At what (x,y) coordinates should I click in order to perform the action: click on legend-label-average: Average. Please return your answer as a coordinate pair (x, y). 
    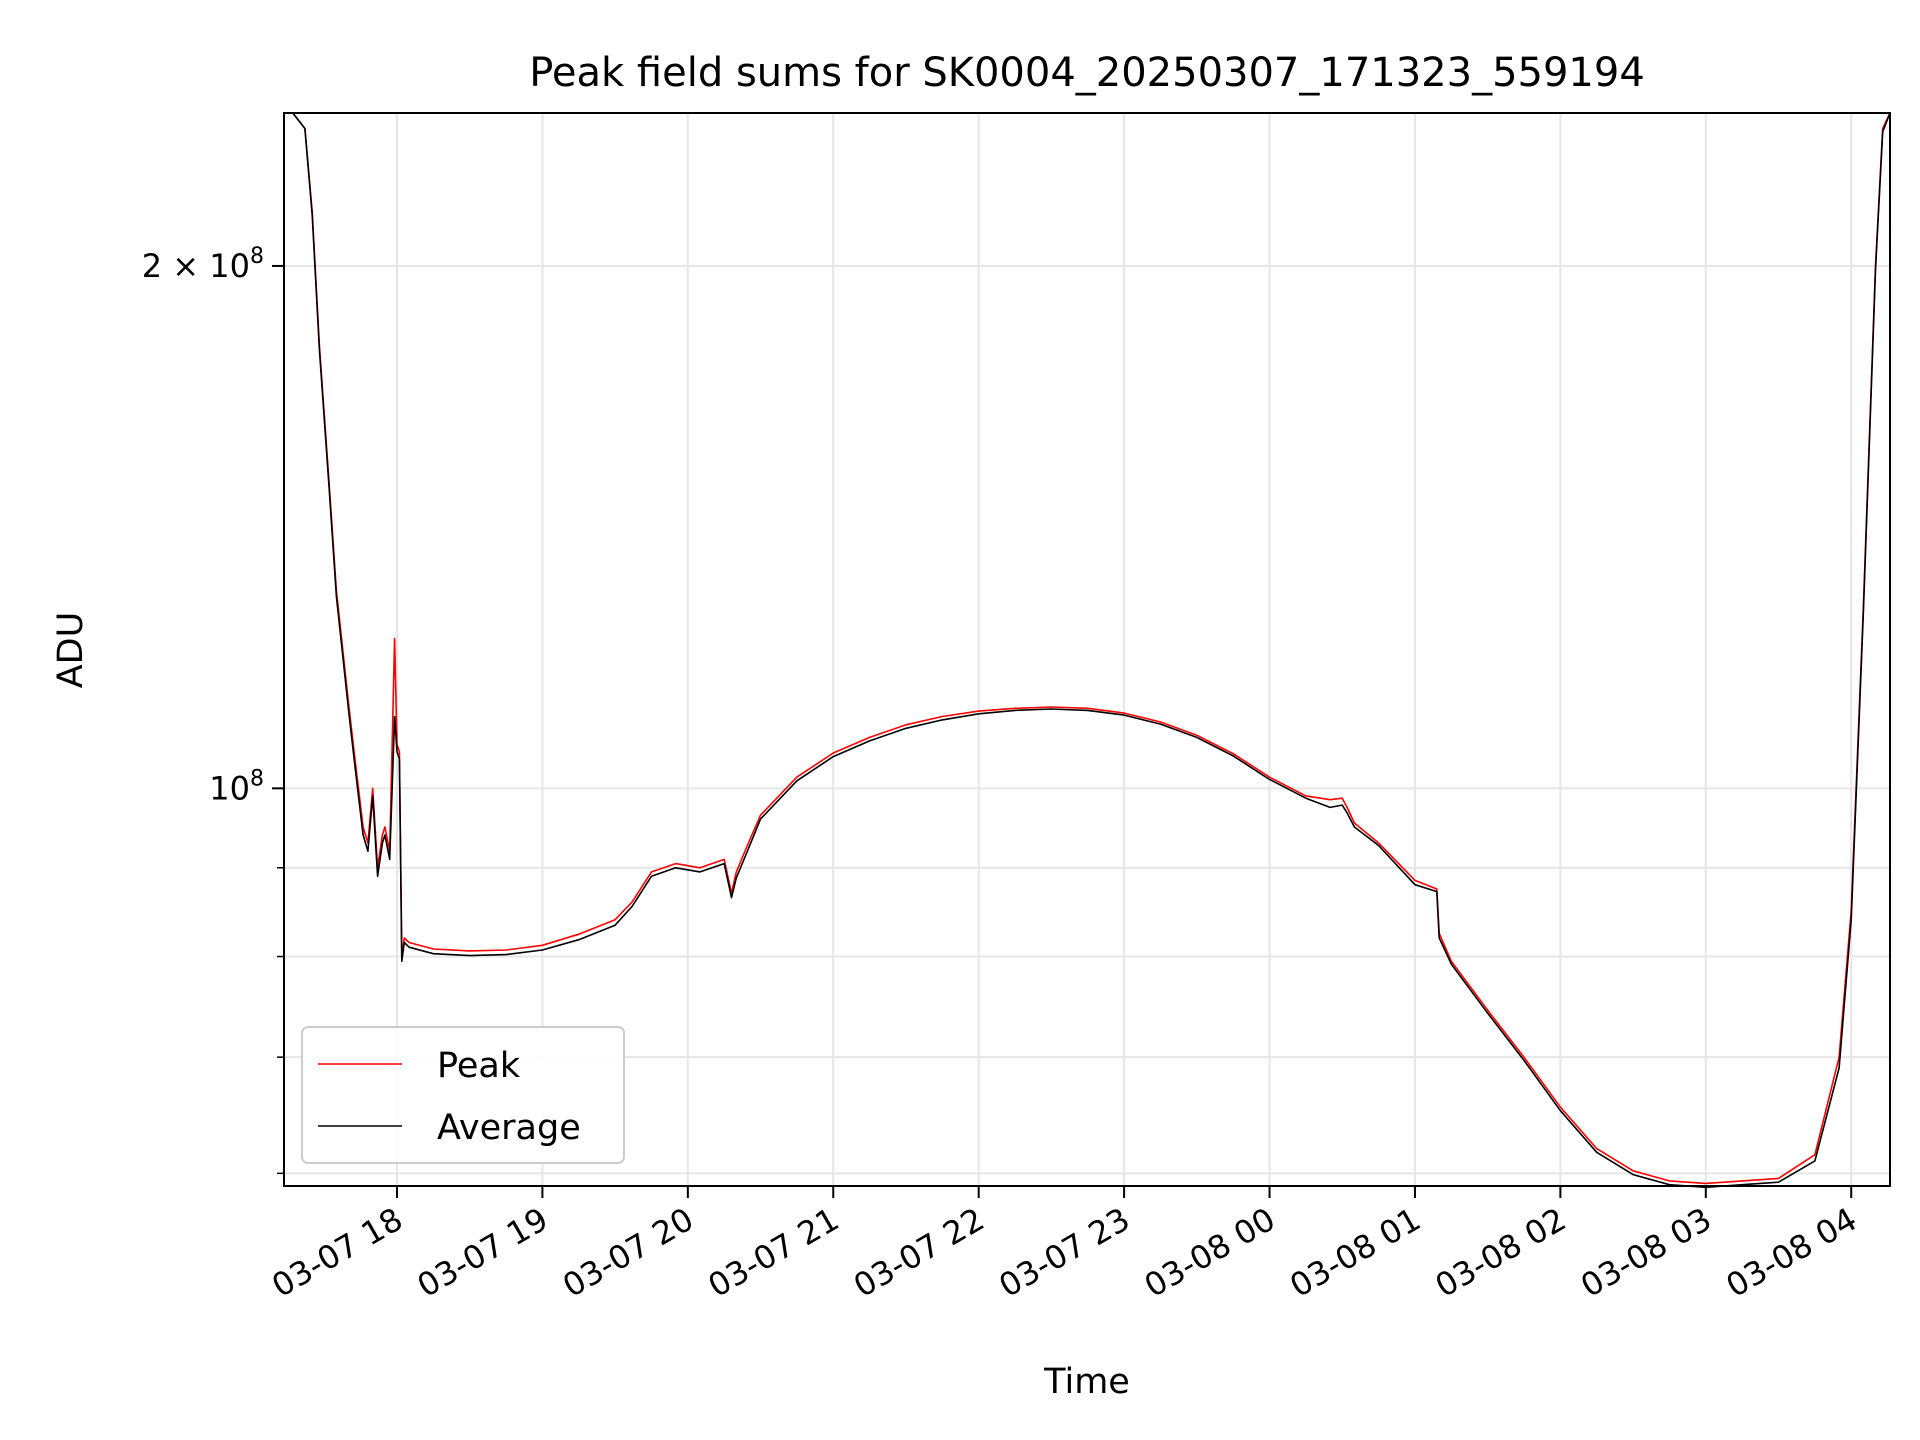
    Looking at the image, I should click on (509, 1128).